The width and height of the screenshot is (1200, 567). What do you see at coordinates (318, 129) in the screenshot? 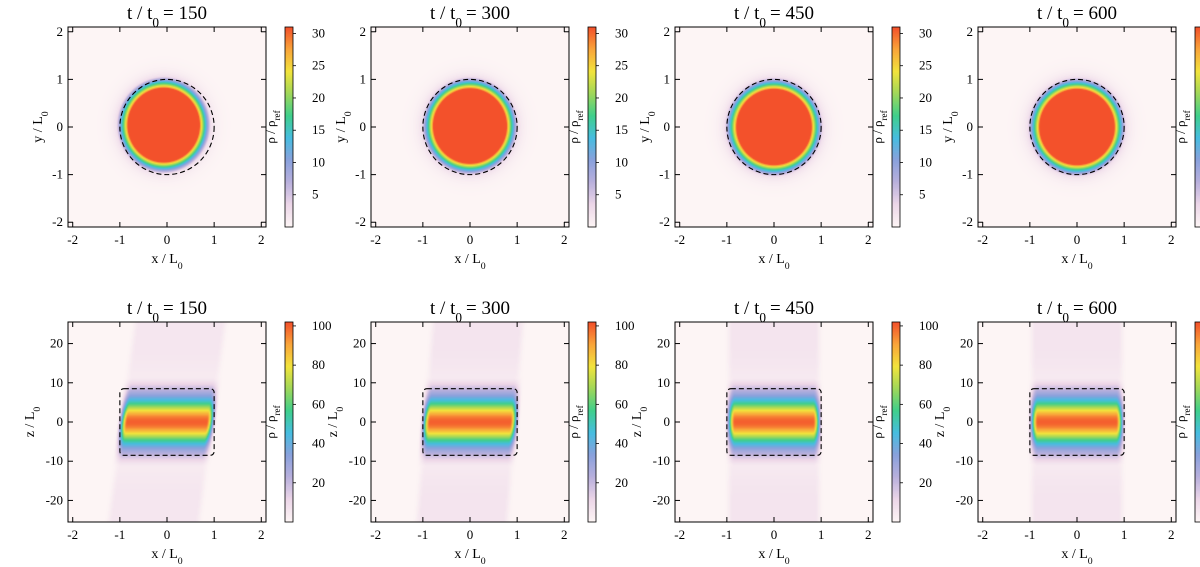
I see `colorbar-tick-label: 15` at bounding box center [318, 129].